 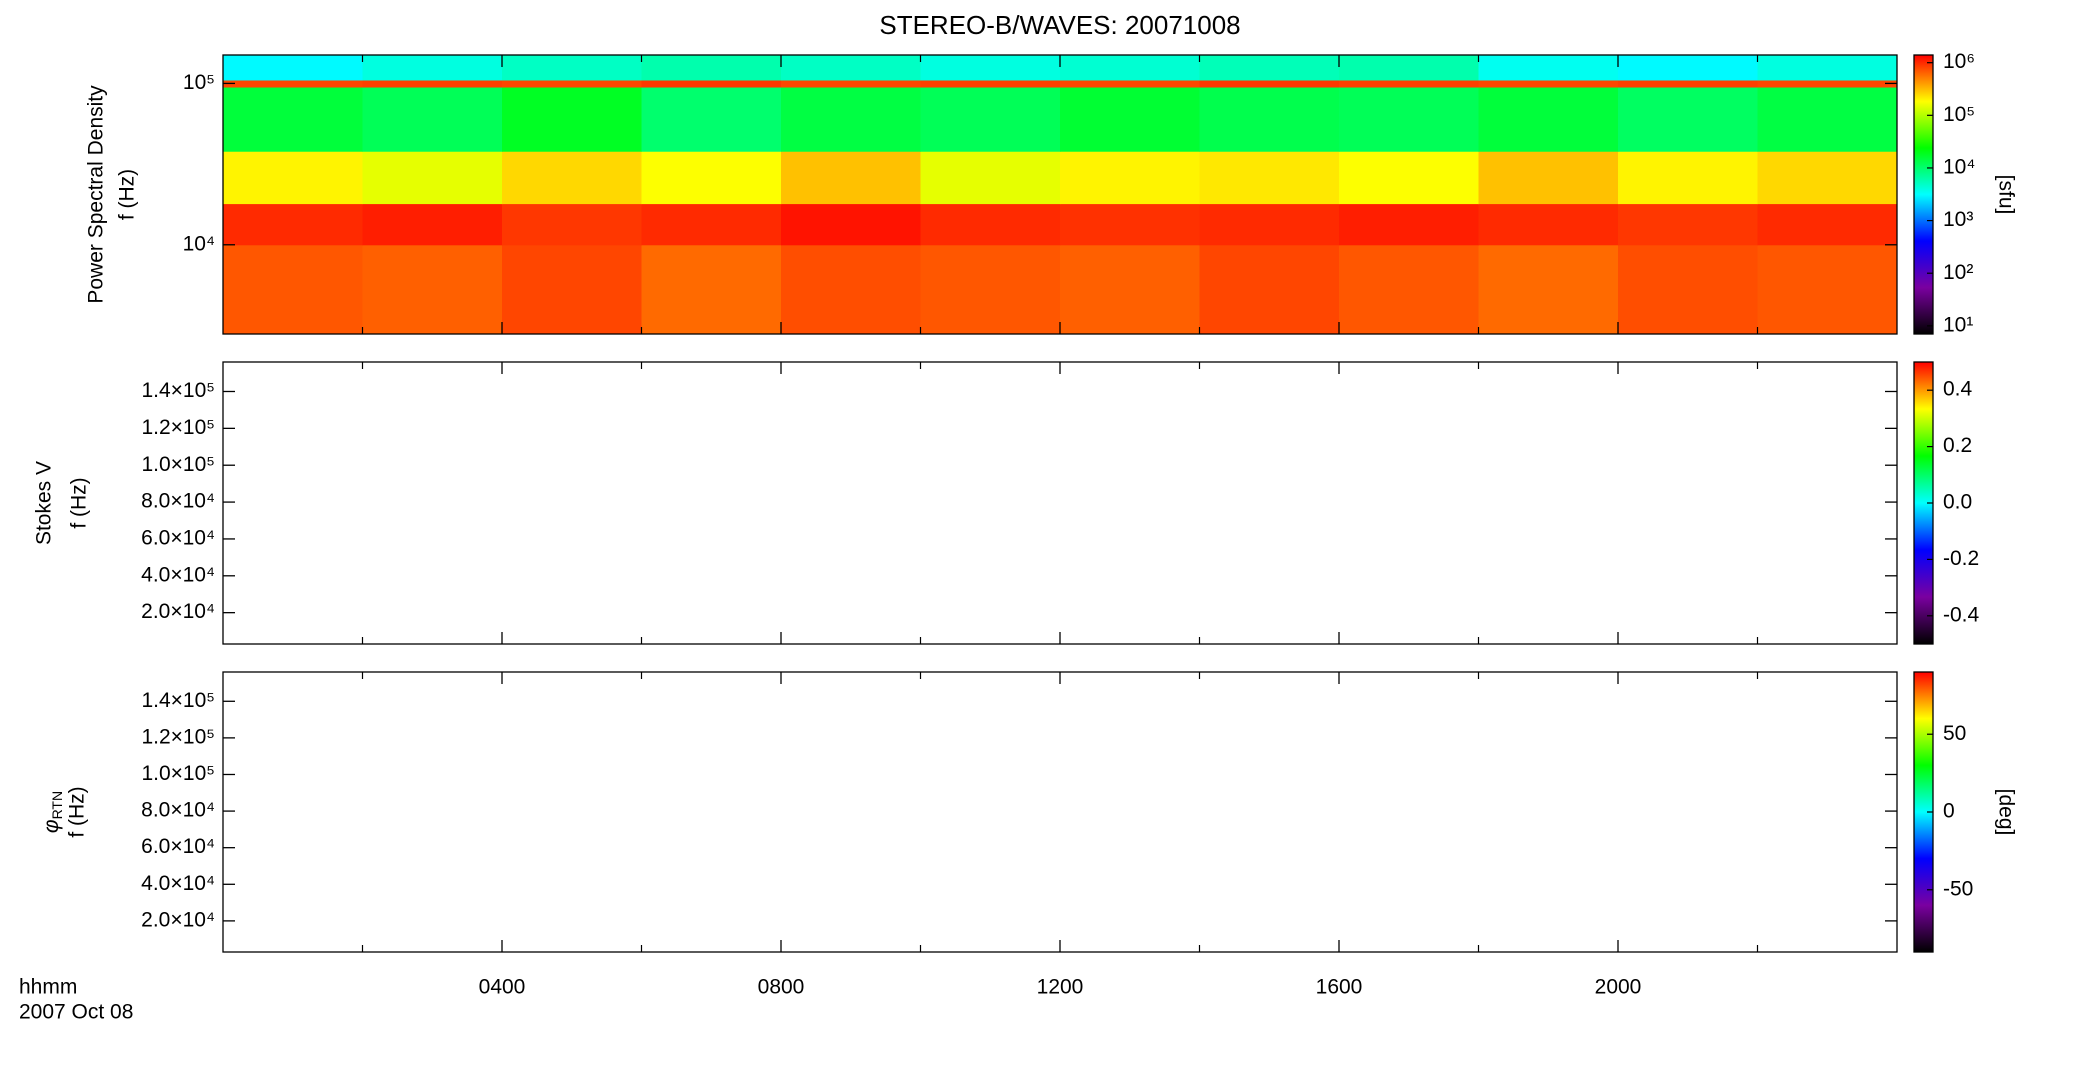 What do you see at coordinates (178, 846) in the screenshot?
I see `y-tick-label: 6.0×10⁴` at bounding box center [178, 846].